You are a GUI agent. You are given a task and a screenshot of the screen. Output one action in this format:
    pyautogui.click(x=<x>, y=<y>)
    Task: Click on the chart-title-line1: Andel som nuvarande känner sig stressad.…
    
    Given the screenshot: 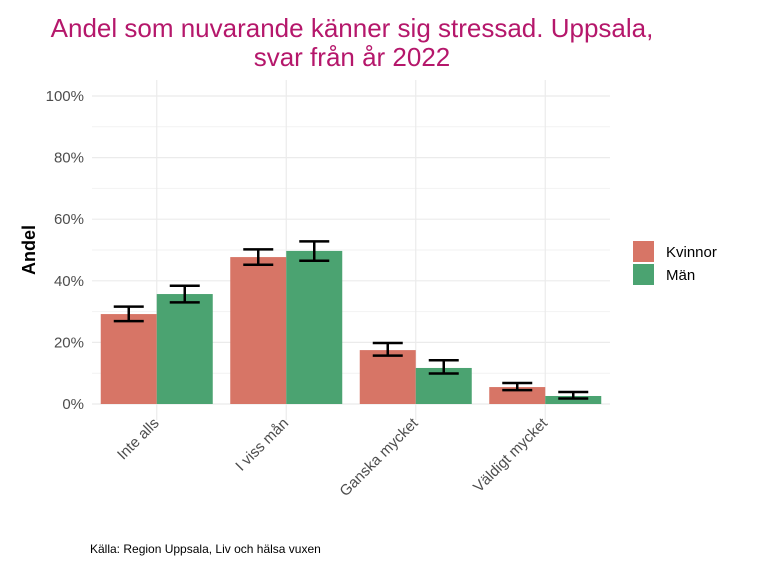 What is the action you would take?
    pyautogui.click(x=352, y=28)
    